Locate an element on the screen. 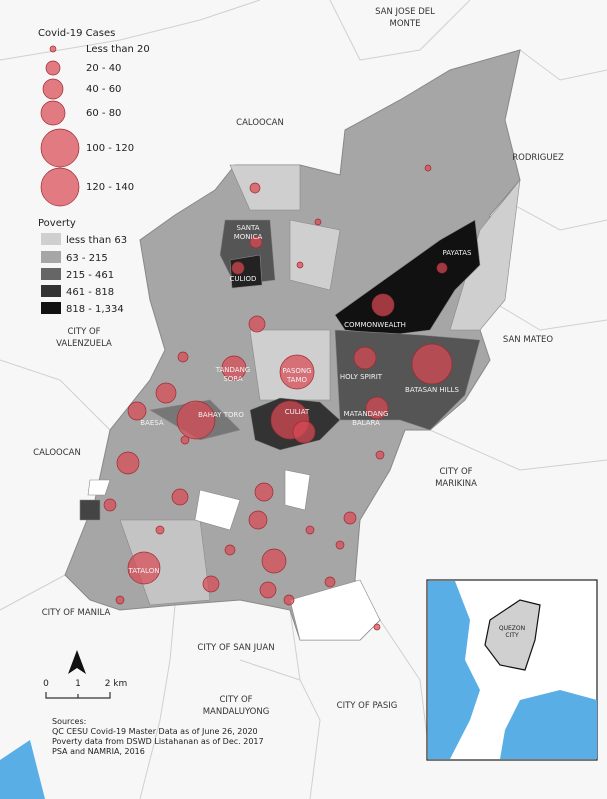 This screenshot has width=607, height=799. legend-label: 60 - 80 is located at coordinates (103, 113).